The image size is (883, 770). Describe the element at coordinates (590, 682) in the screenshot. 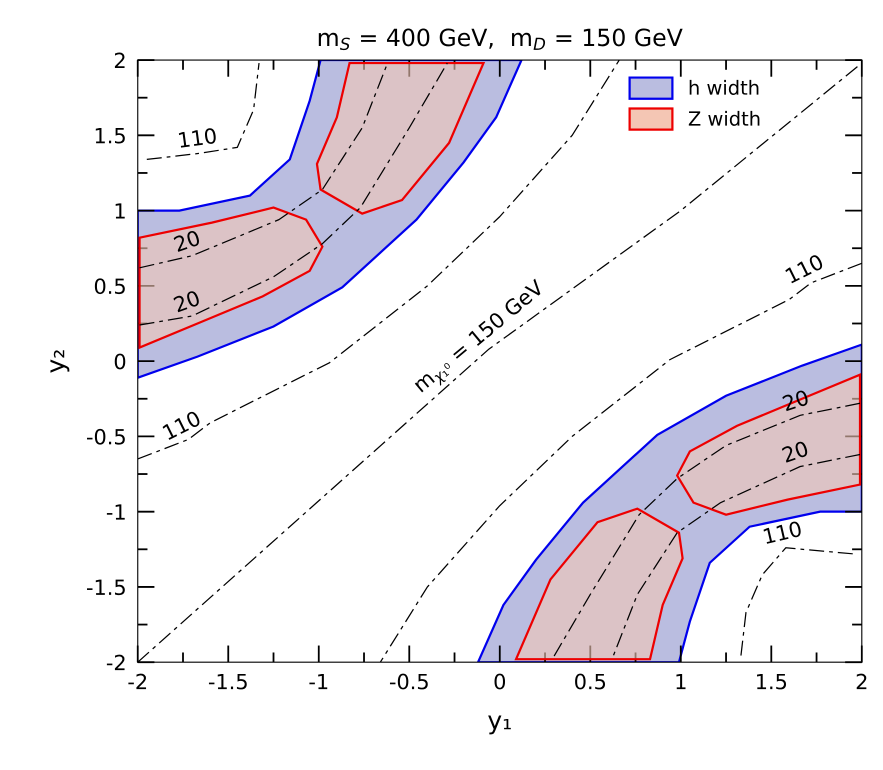

I see `x-tick-label: 0.5` at that location.